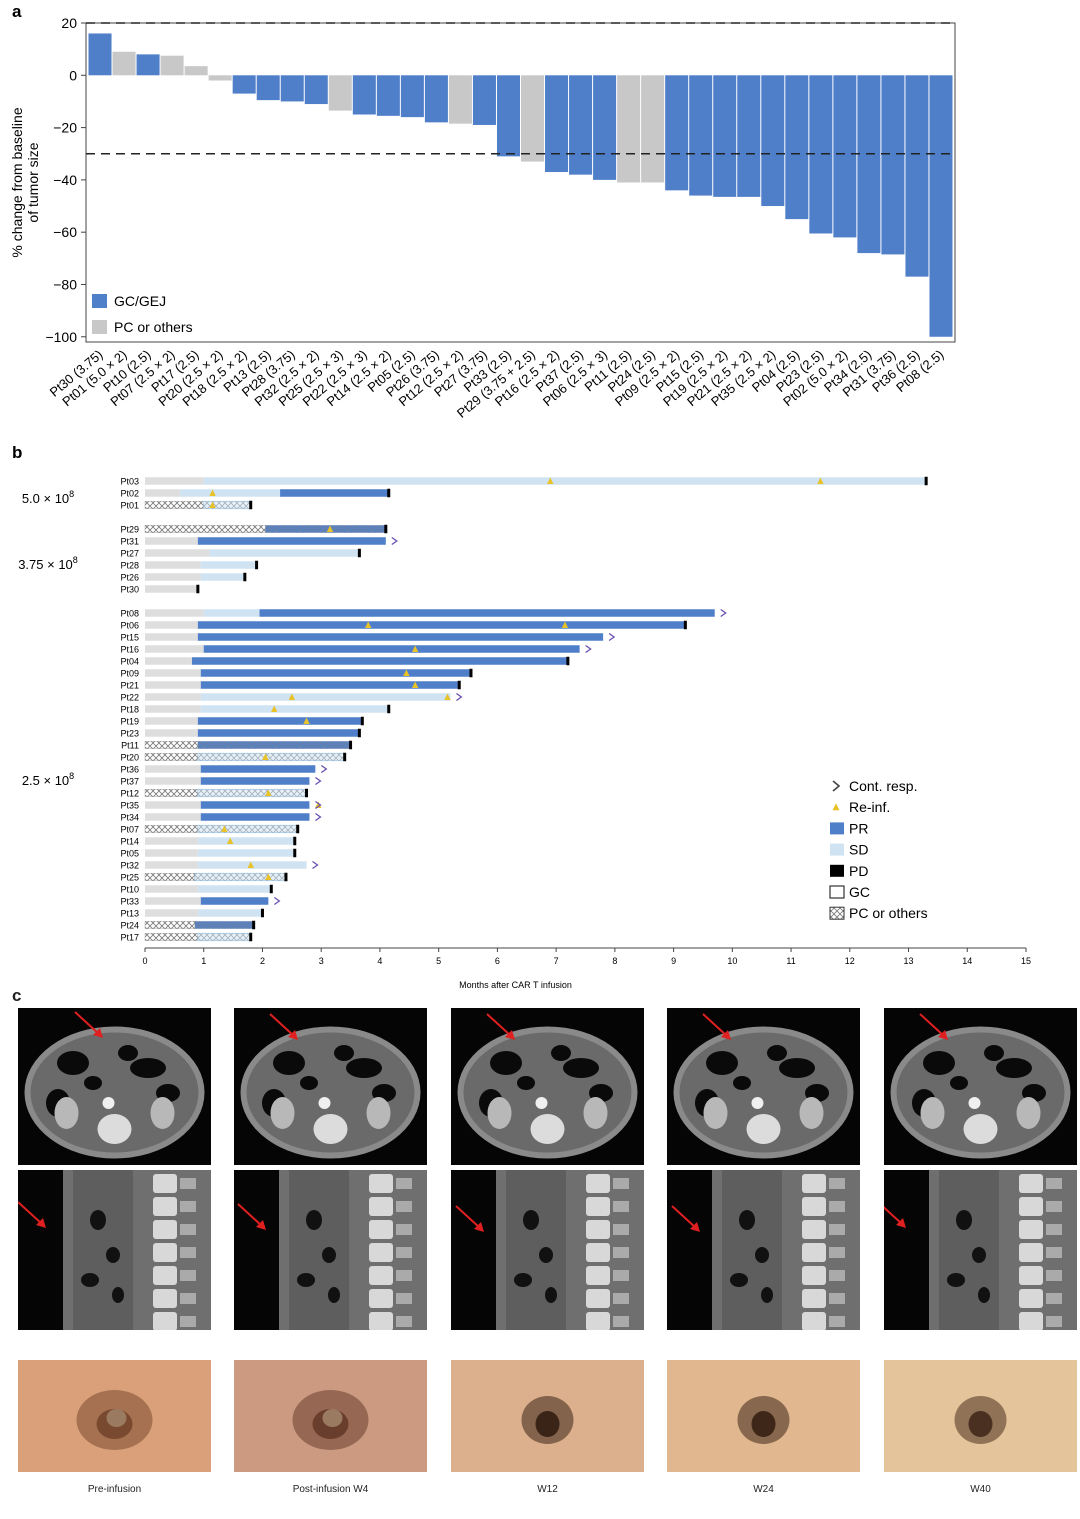  What do you see at coordinates (837, 849) in the screenshot?
I see `legend-symbol` at bounding box center [837, 849].